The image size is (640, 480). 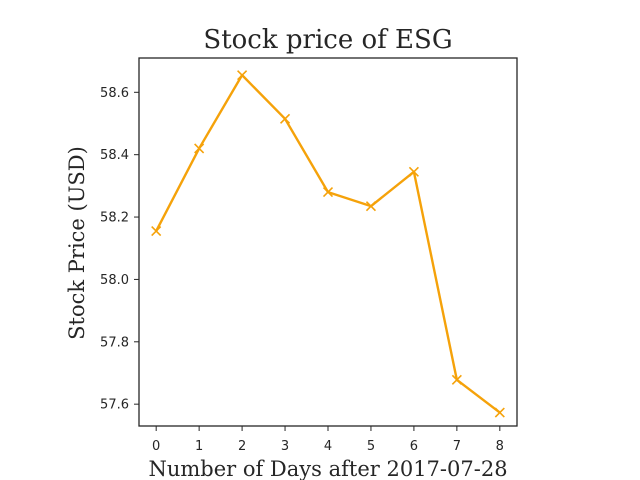 I want to click on y-tick-label: 57.8, so click(x=114, y=342).